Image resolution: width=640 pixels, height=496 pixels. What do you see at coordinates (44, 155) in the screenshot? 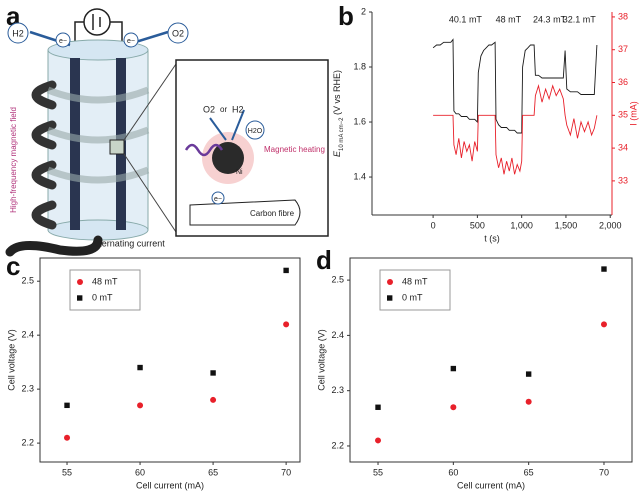
I see `coil` at bounding box center [44, 155].